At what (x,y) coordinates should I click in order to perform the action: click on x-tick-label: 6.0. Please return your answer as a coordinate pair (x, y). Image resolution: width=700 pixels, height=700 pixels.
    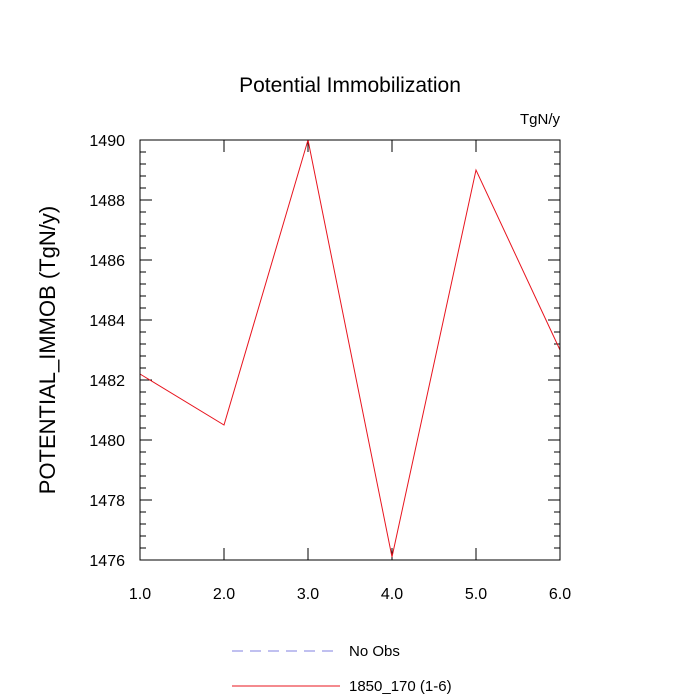
    Looking at the image, I should click on (560, 594).